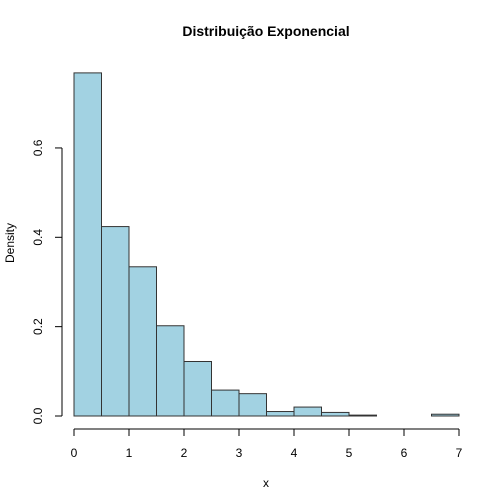 This screenshot has width=504, height=504. I want to click on y-tick-label-2: 0.4, so click(38, 237).